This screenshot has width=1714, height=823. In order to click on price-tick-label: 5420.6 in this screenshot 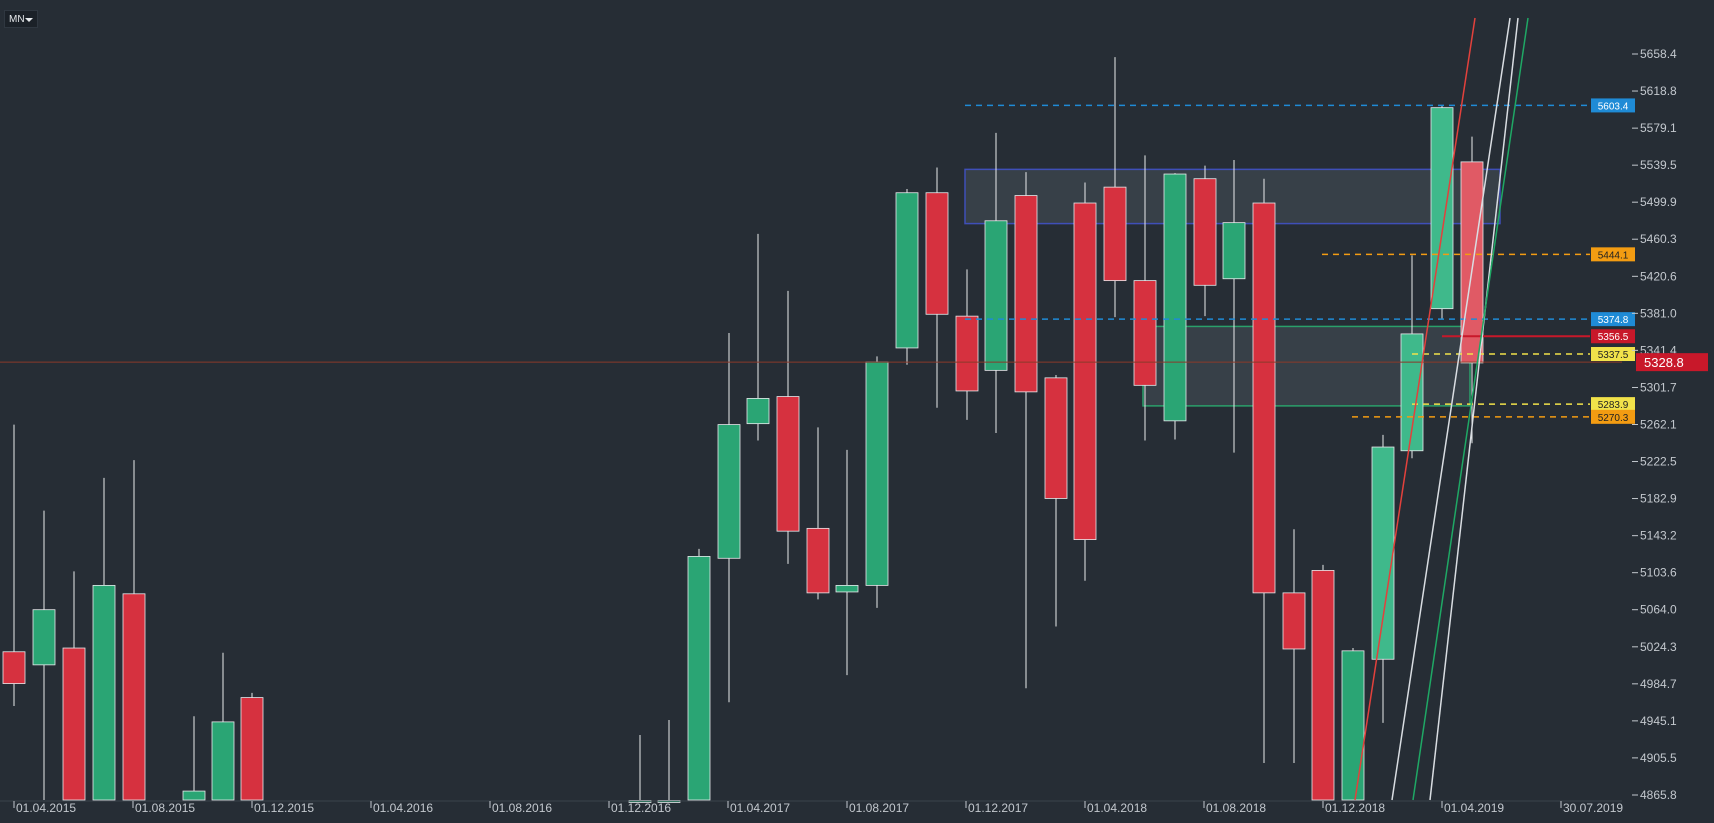, I will do `click(1658, 276)`.